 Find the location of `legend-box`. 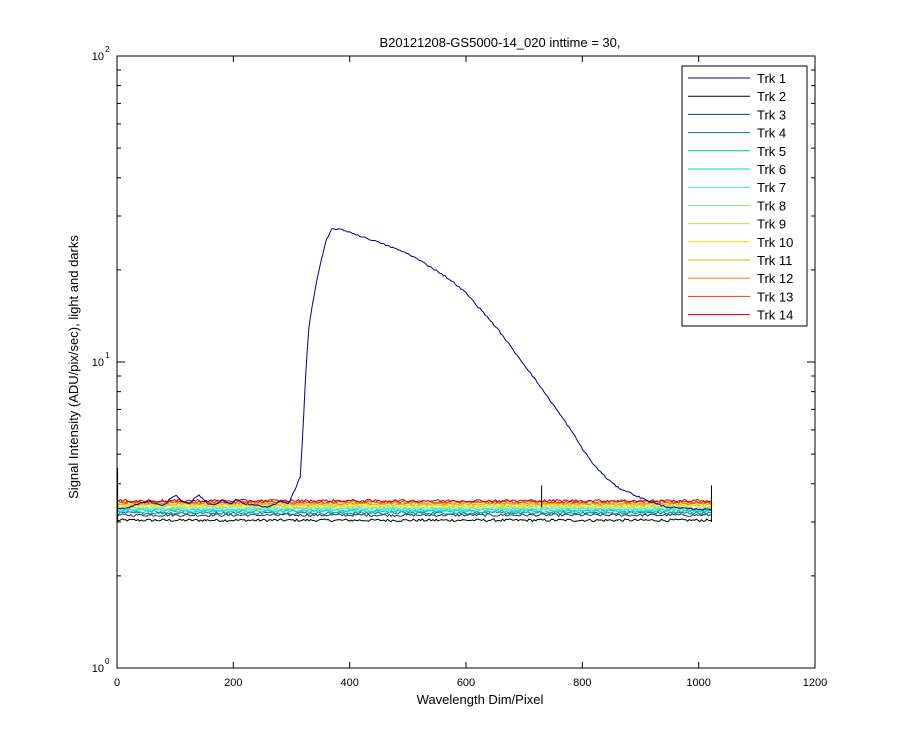

legend-box is located at coordinates (744, 196).